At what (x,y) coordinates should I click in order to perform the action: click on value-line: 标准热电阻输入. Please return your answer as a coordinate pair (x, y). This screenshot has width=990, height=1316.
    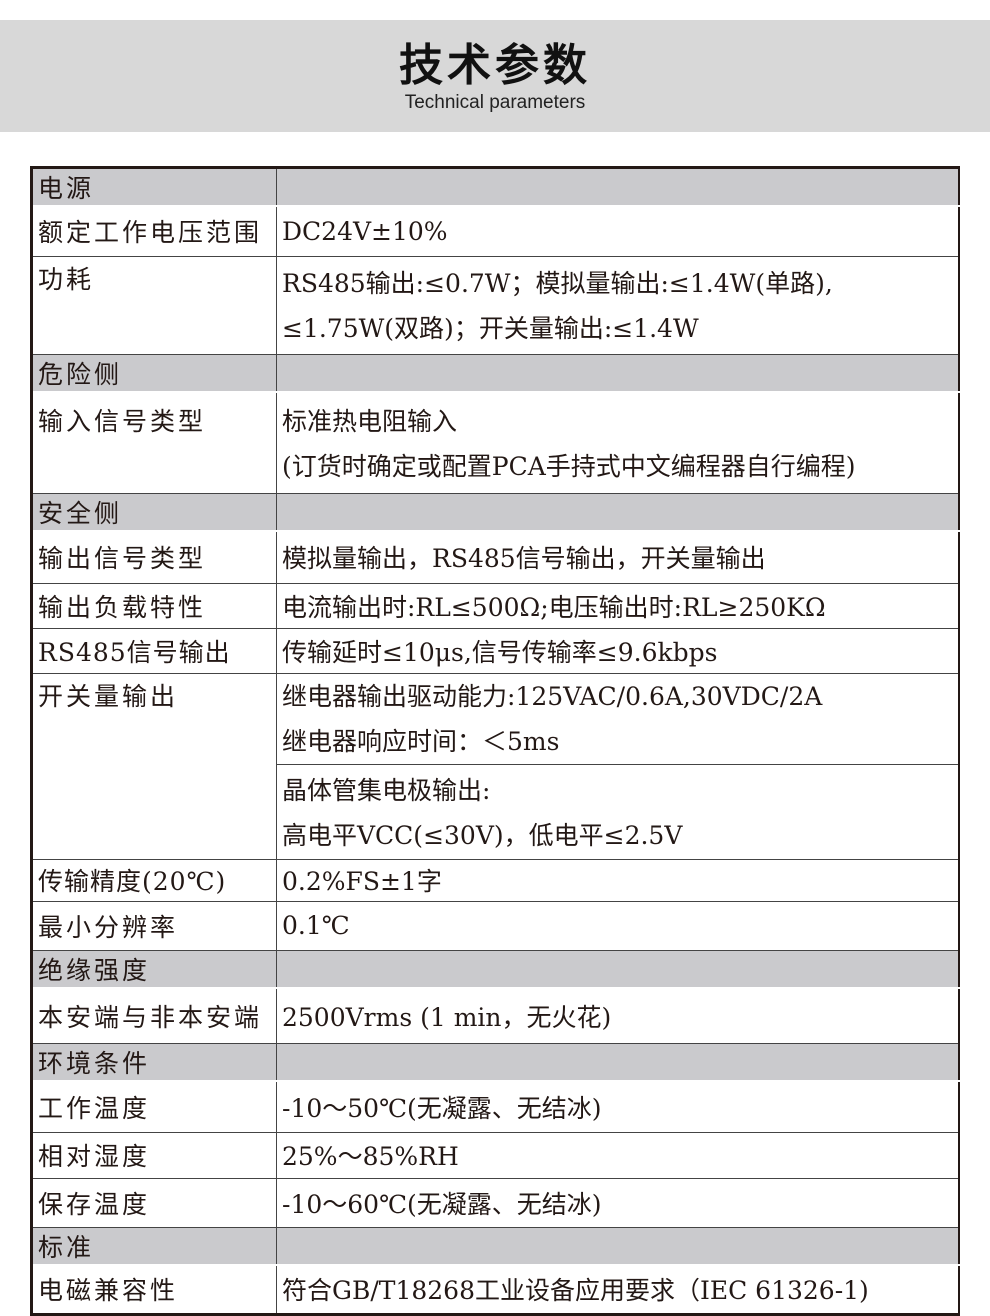
    Looking at the image, I should click on (370, 421).